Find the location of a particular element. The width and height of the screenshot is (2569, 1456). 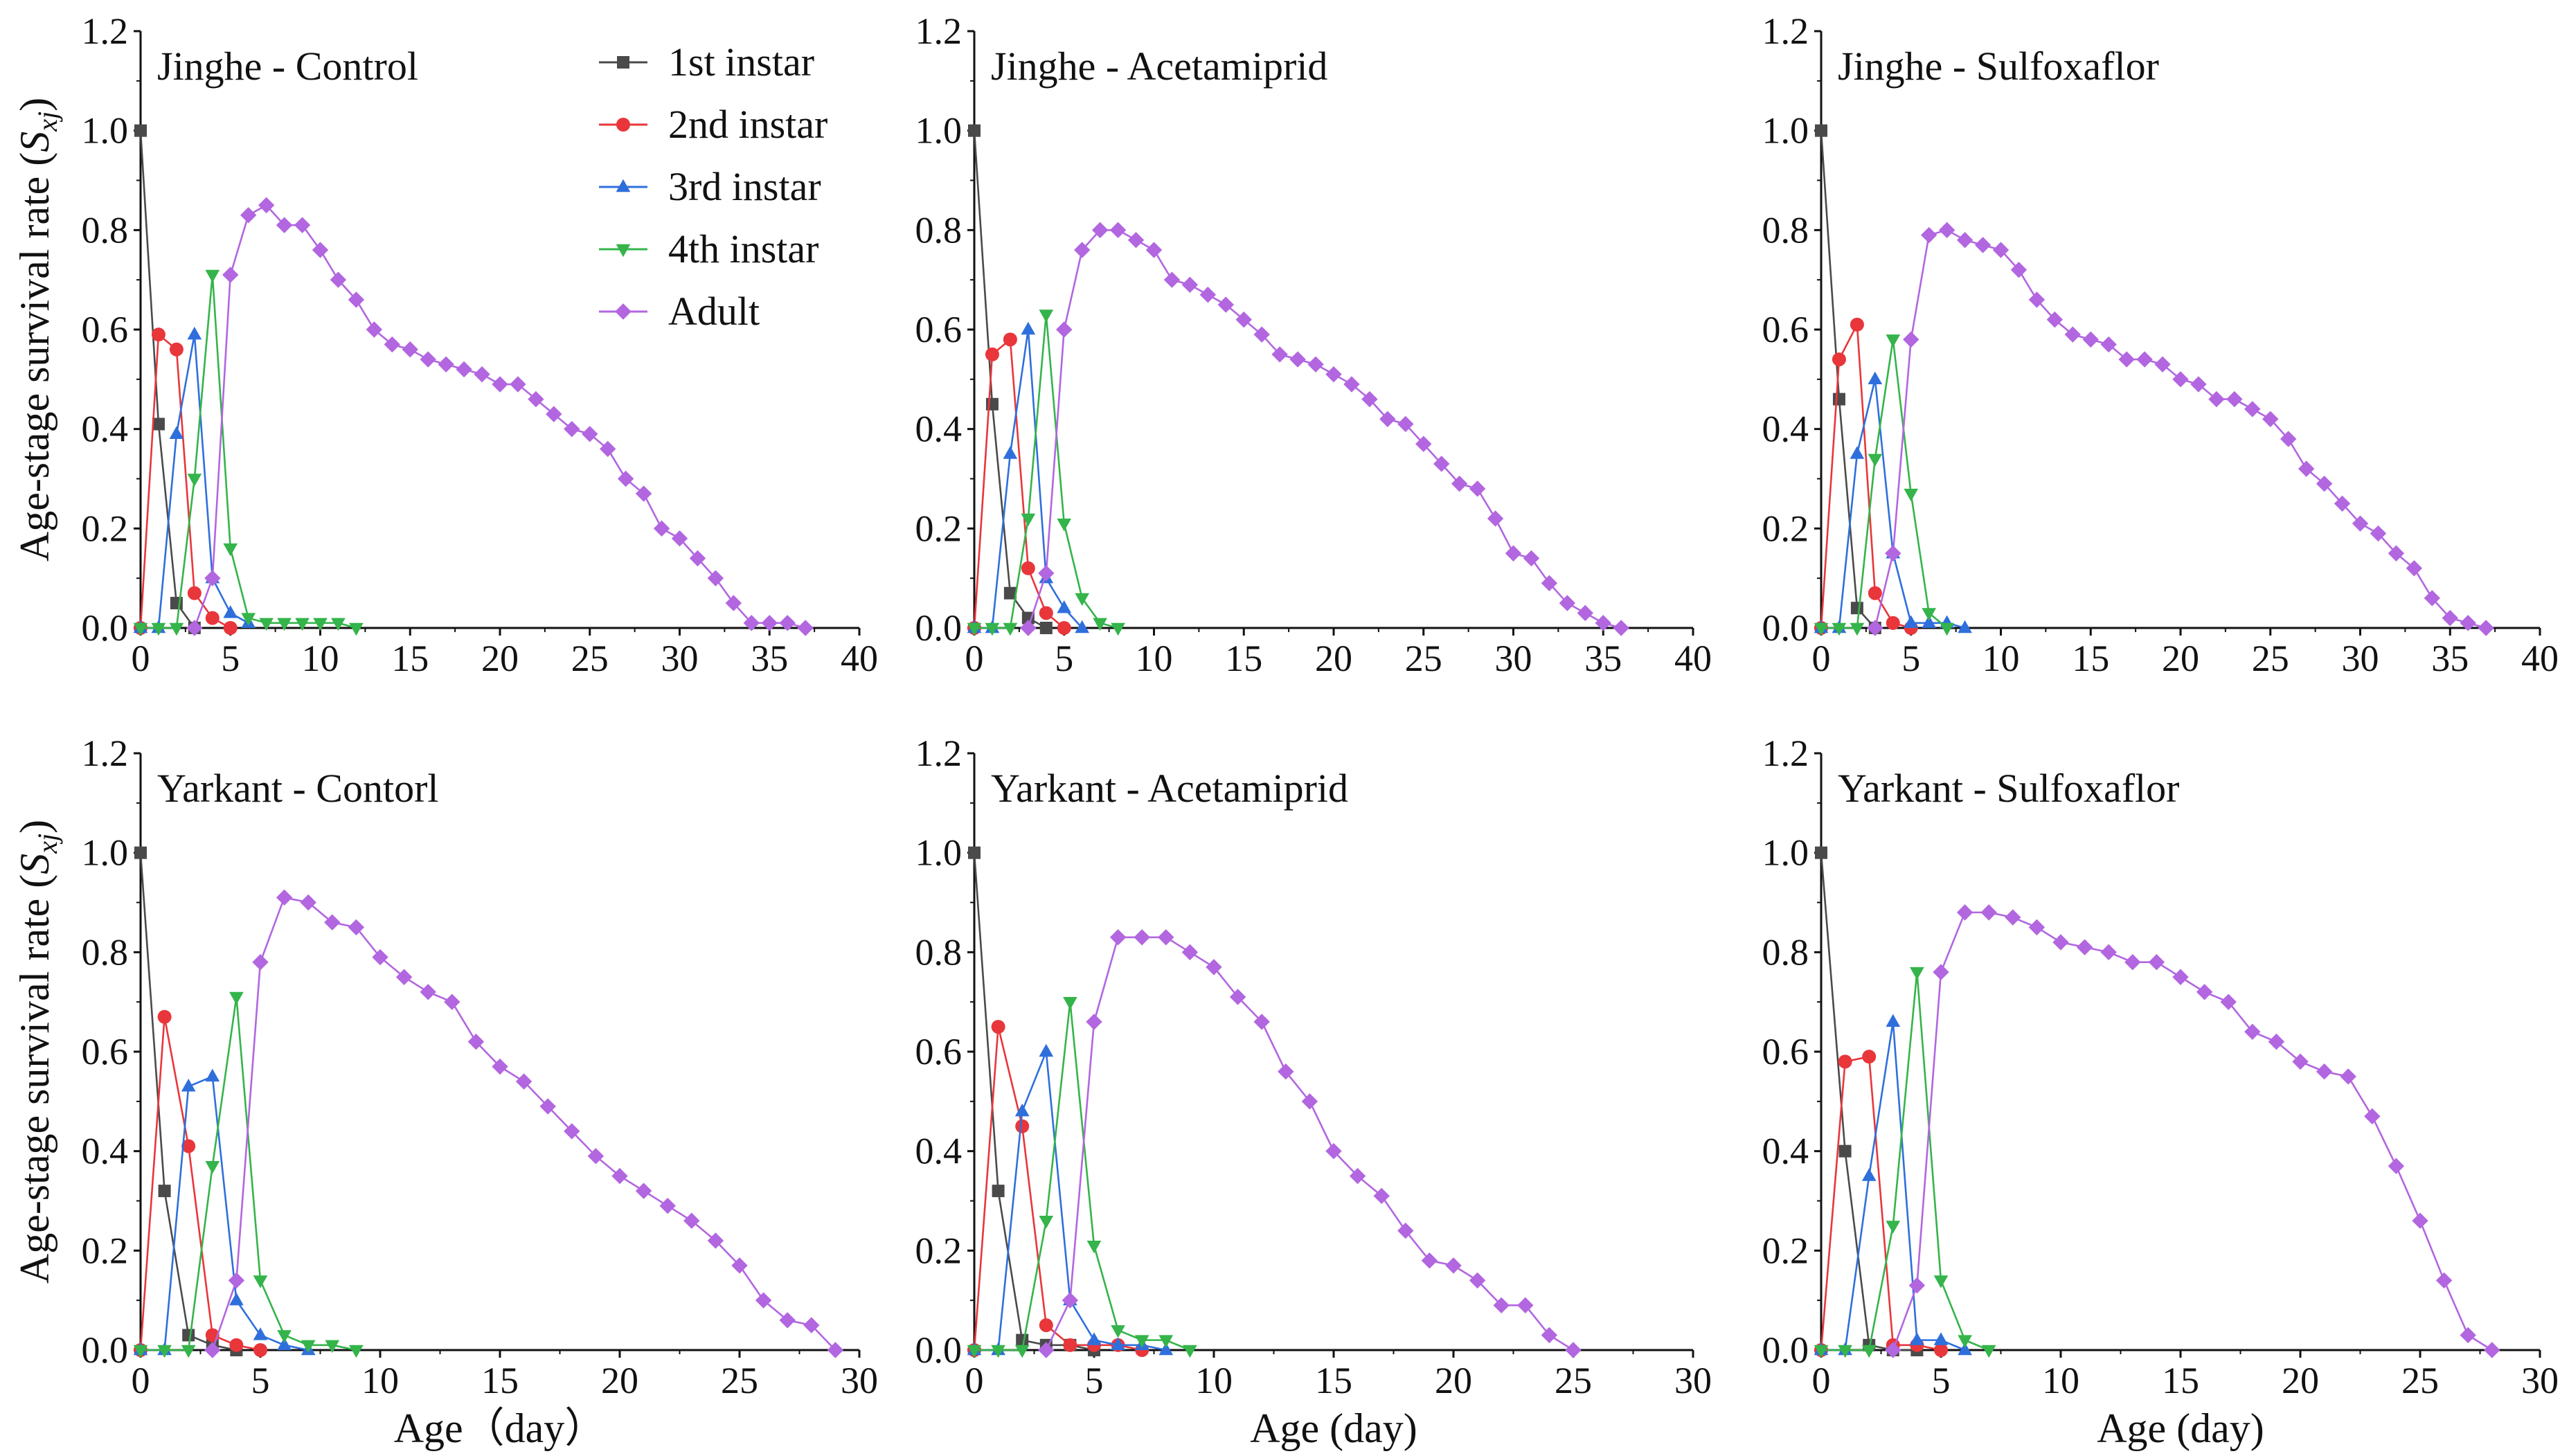

y-tick-label: 0.2 is located at coordinates (105, 1251).